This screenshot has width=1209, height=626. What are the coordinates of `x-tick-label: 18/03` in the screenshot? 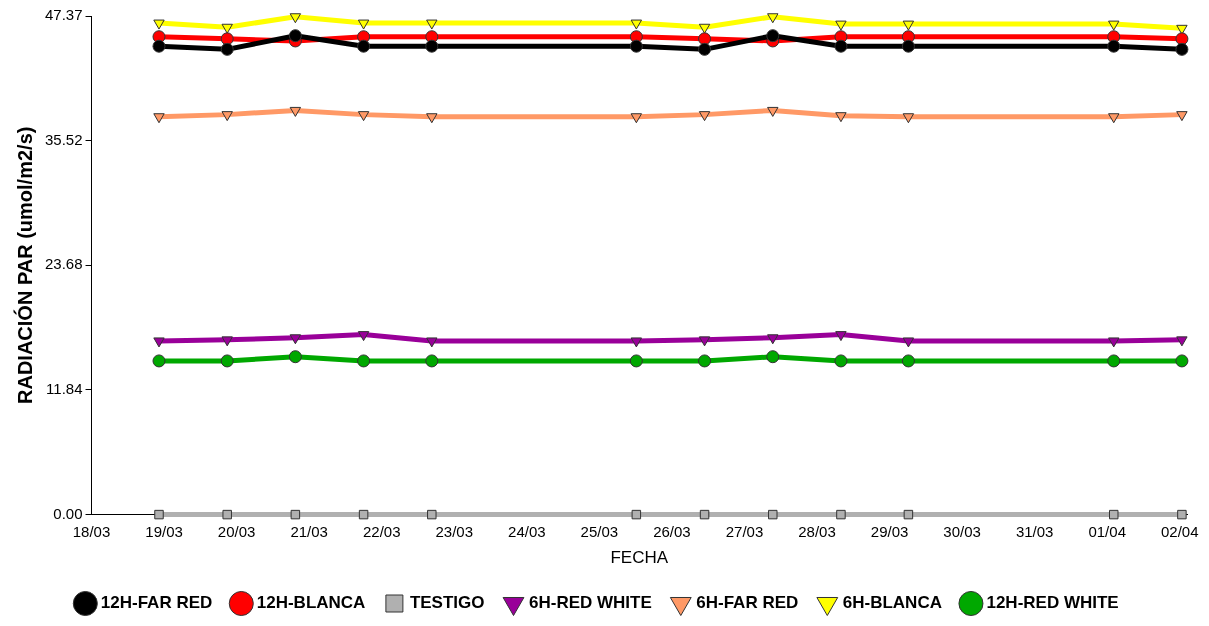 It's located at (91, 531).